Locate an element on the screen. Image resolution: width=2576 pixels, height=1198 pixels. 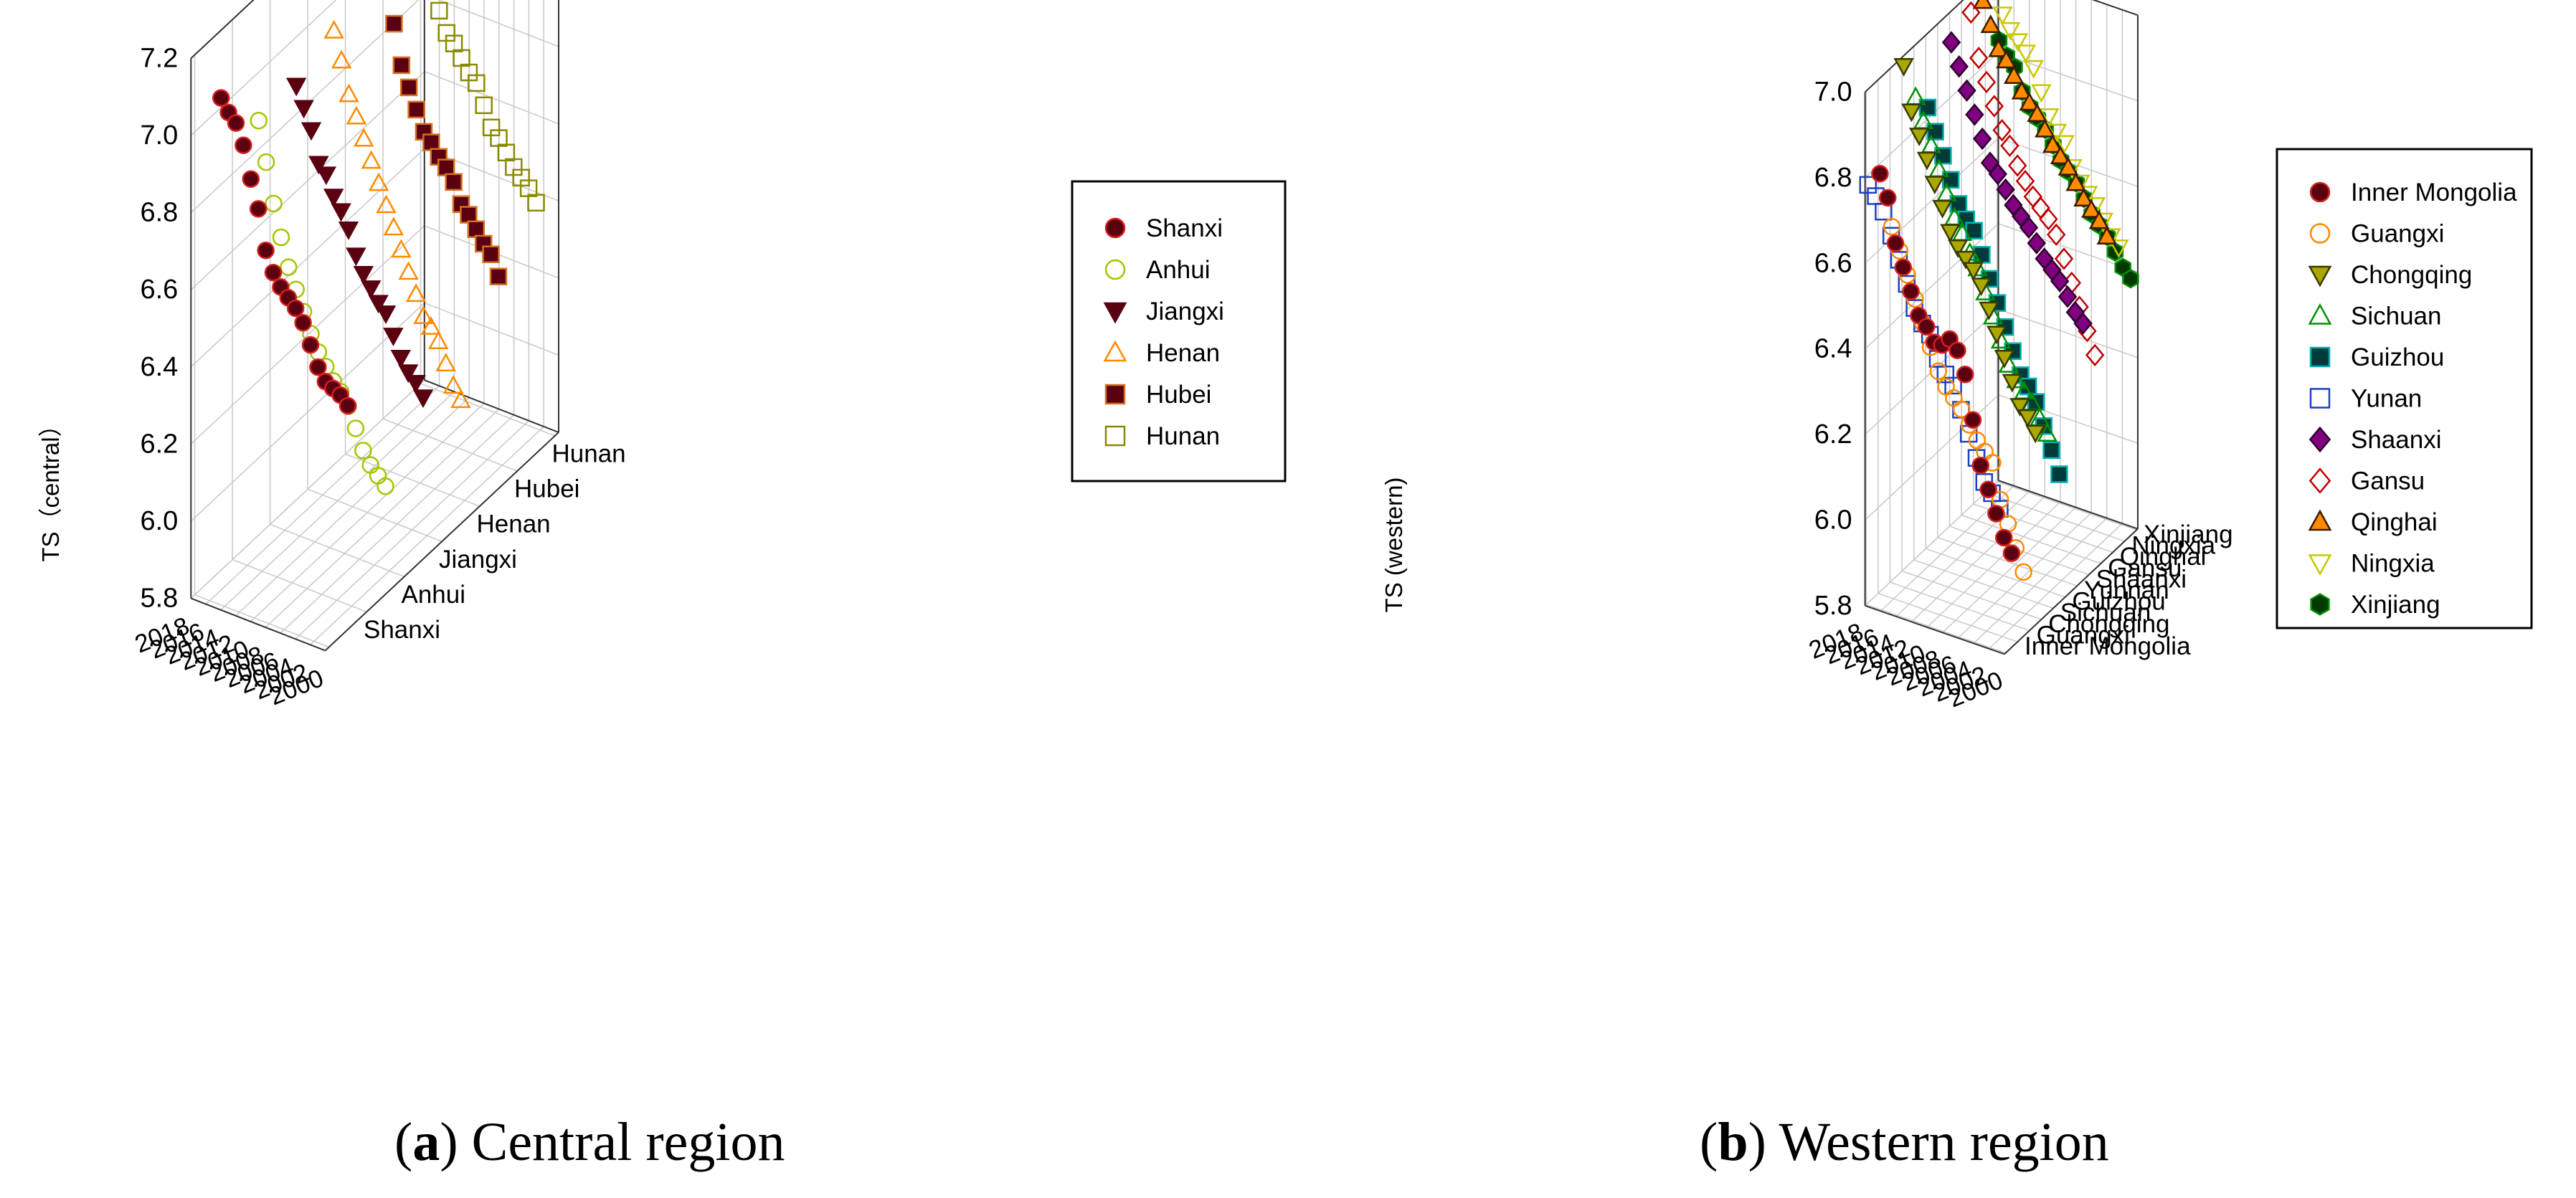
legend-label: Henan is located at coordinates (1183, 353).